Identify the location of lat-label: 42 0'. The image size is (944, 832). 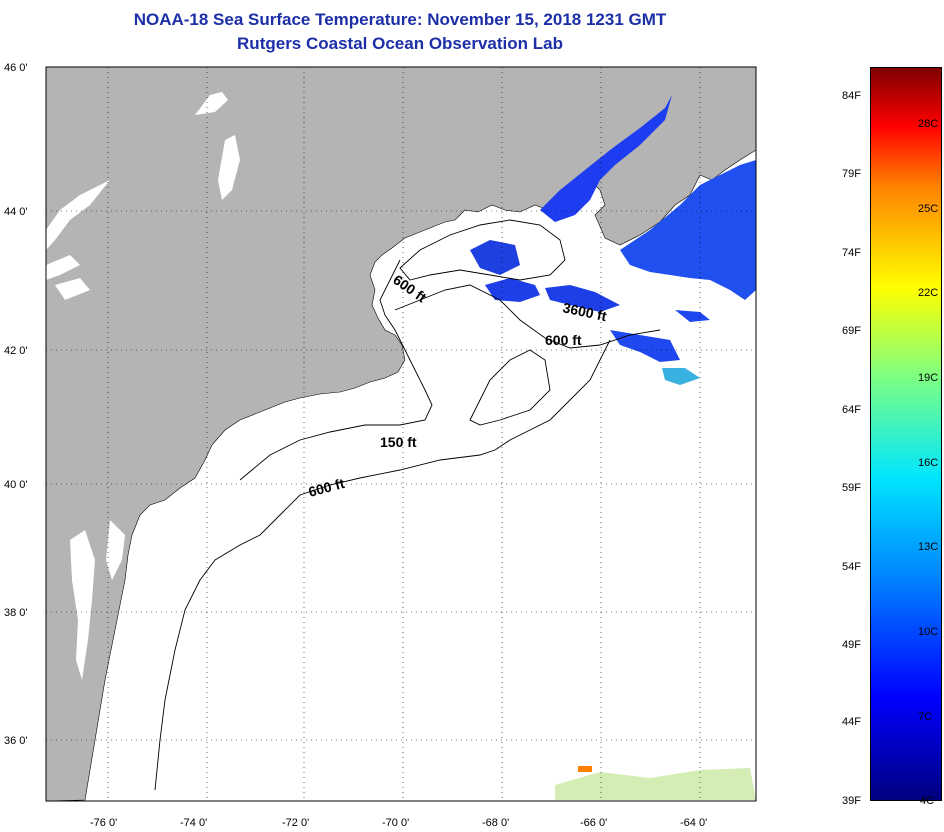
(16, 351).